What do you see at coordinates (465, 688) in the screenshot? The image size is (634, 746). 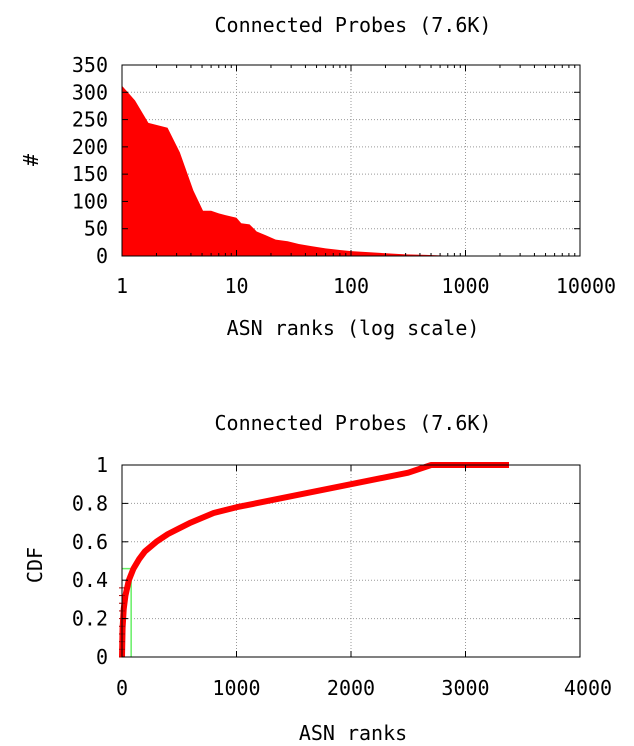 I see `chart-bottom-x-tick-label: 3000` at bounding box center [465, 688].